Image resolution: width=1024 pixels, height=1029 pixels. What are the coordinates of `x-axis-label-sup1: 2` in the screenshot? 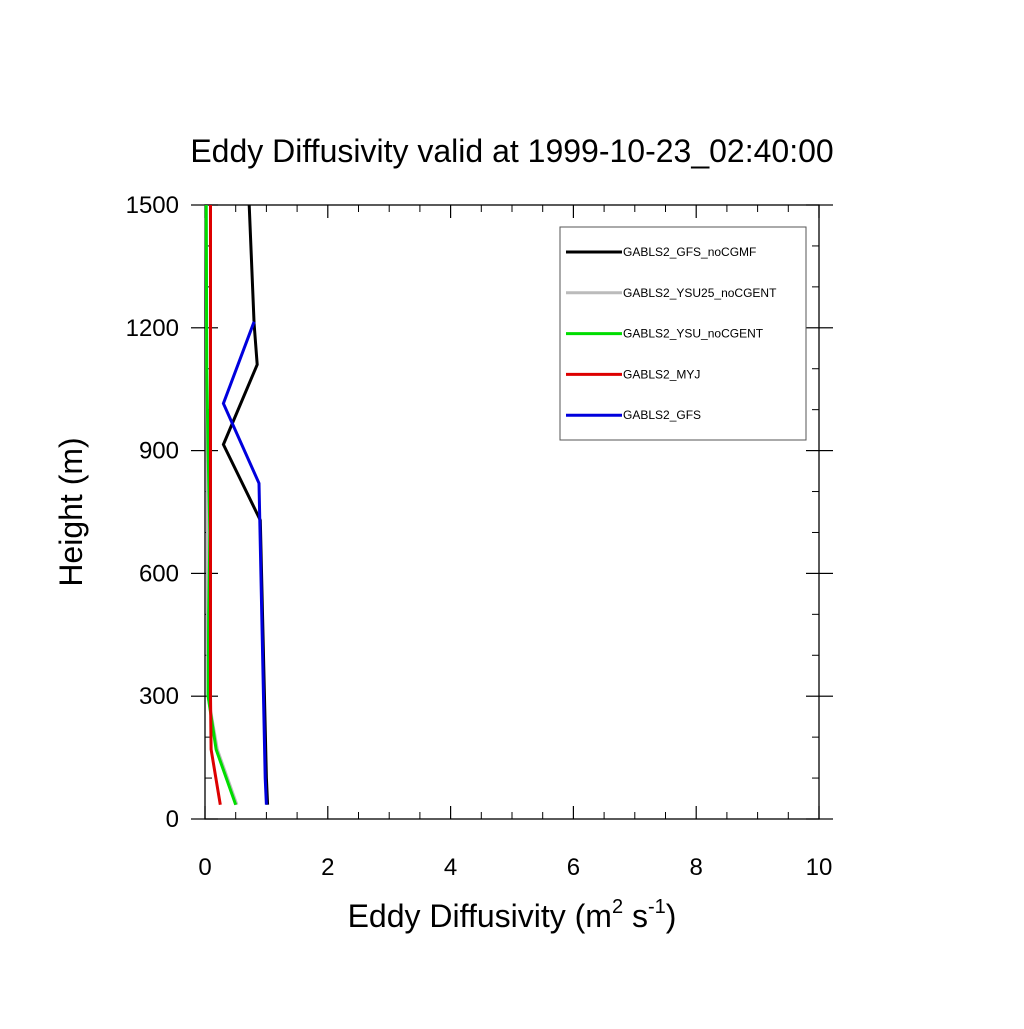 It's located at (617, 907).